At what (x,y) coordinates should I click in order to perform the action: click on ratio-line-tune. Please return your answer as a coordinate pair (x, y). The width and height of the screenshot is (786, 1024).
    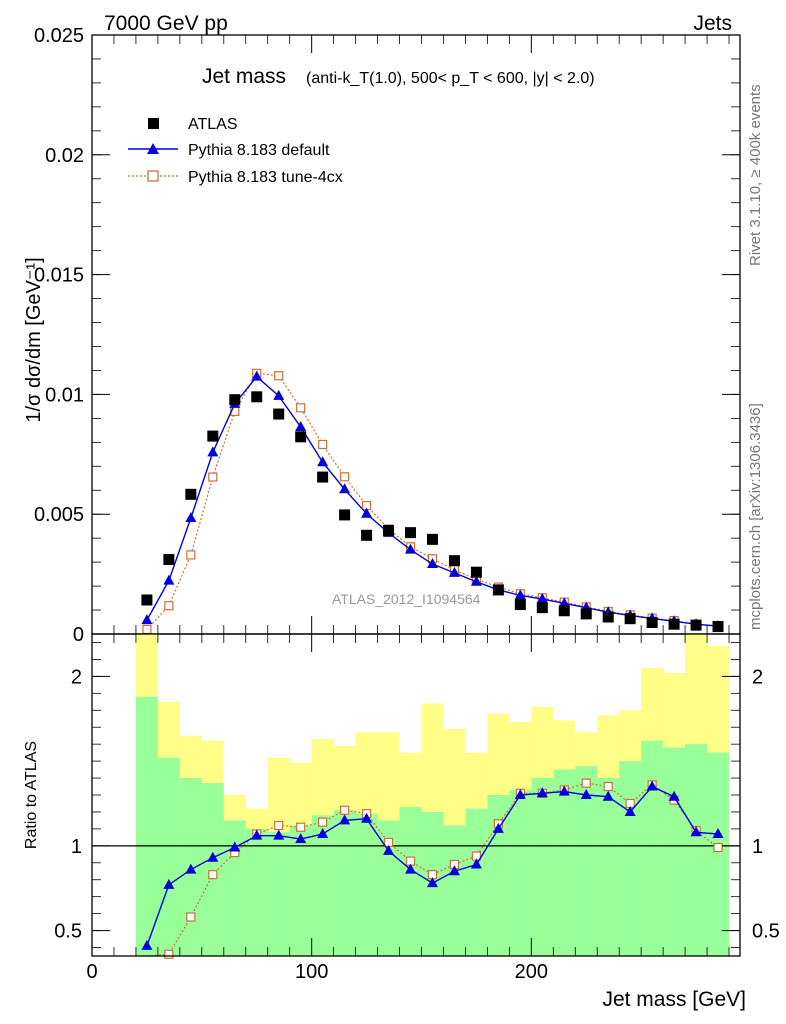
    Looking at the image, I should click on (432, 869).